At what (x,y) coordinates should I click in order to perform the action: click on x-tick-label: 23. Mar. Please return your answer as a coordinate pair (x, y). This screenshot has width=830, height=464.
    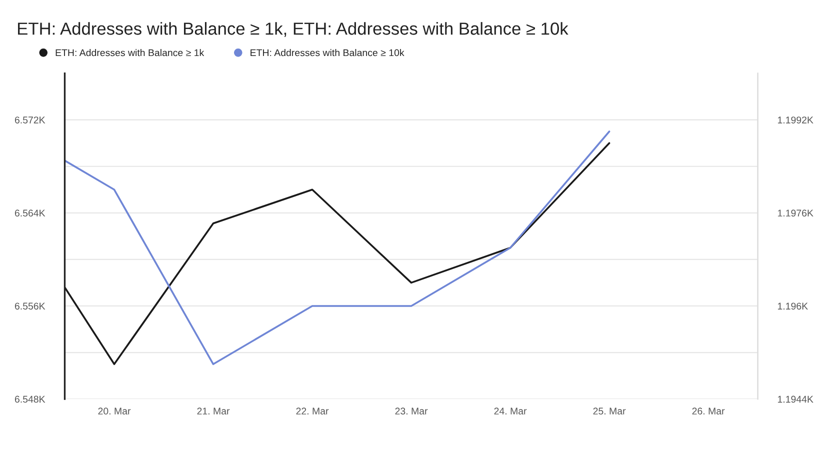
    Looking at the image, I should click on (411, 411).